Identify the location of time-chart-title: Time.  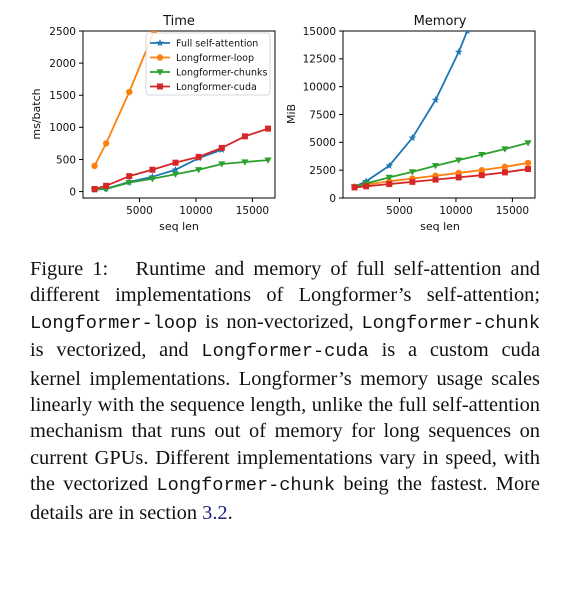
(178, 21).